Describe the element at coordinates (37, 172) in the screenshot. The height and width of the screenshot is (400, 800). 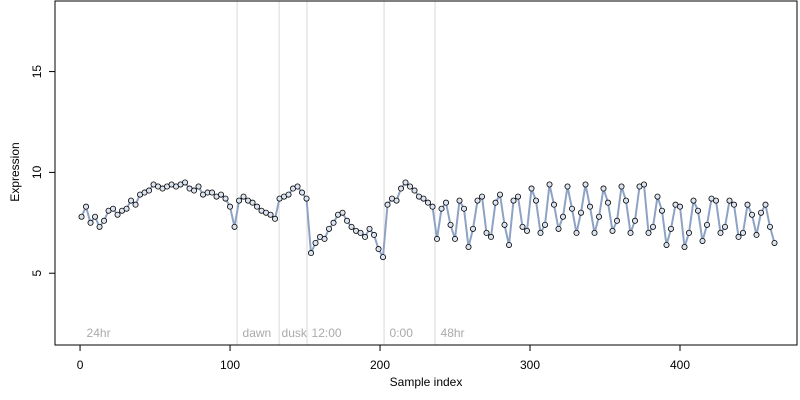
I see `y-tick-label: 10` at that location.